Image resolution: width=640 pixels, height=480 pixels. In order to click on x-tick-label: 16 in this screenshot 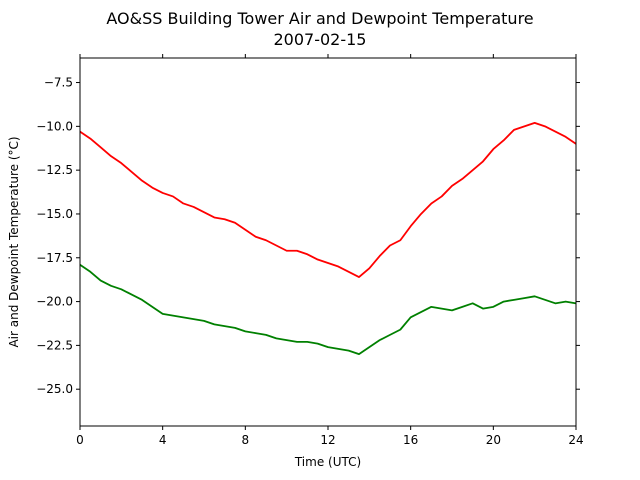, I will do `click(410, 440)`.